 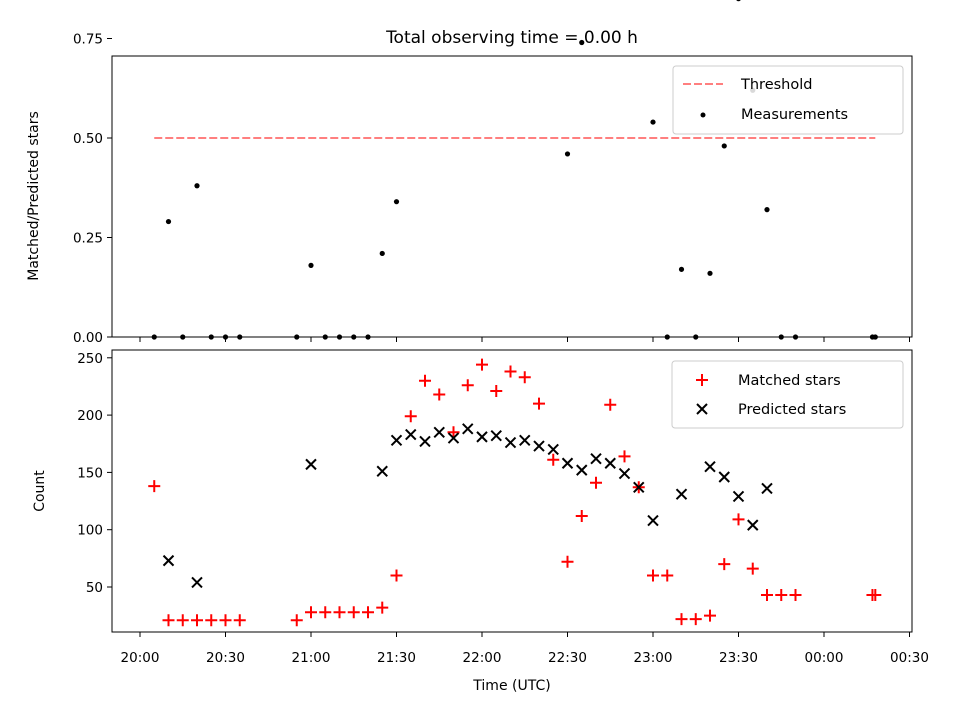 I want to click on x-axis-label: Time (UTC), so click(x=511, y=686).